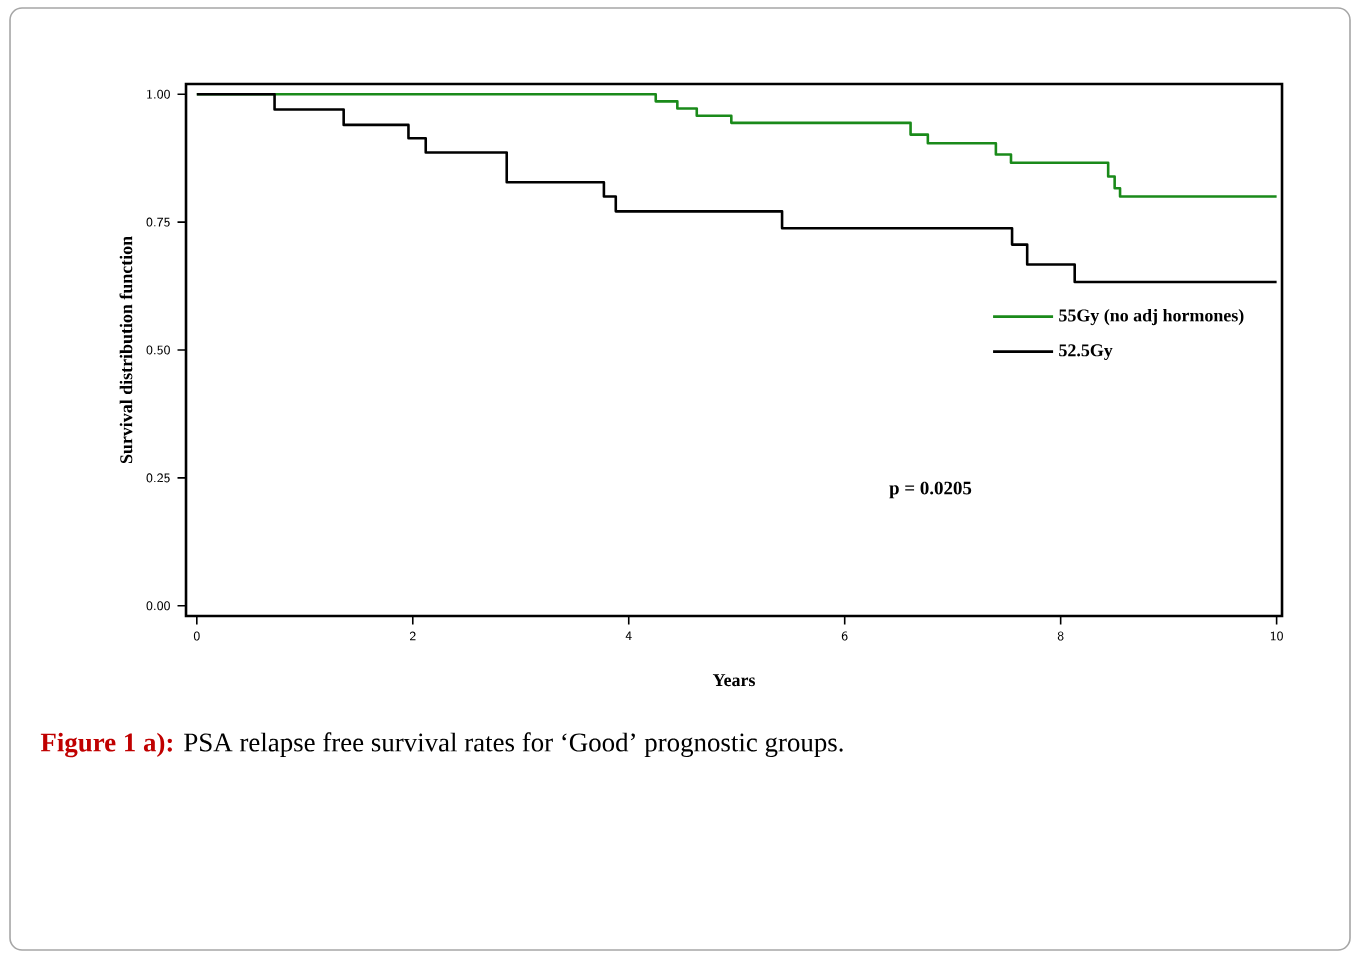 The width and height of the screenshot is (1360, 960). What do you see at coordinates (733, 680) in the screenshot?
I see `x-axis-title: Years` at bounding box center [733, 680].